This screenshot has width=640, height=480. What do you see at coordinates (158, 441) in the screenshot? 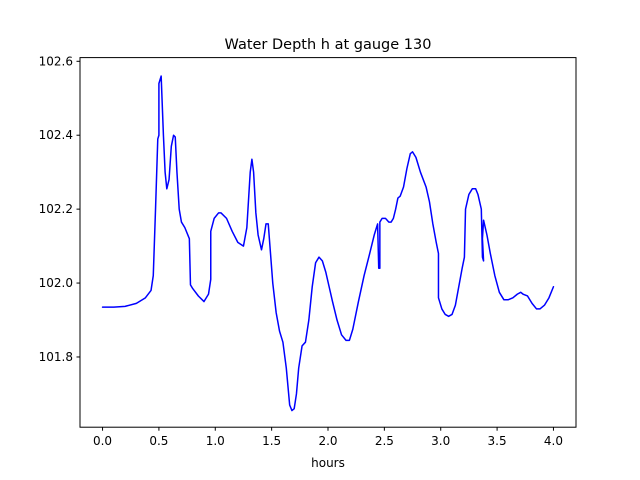
I see `x-tick-label: 0.5` at bounding box center [158, 441].